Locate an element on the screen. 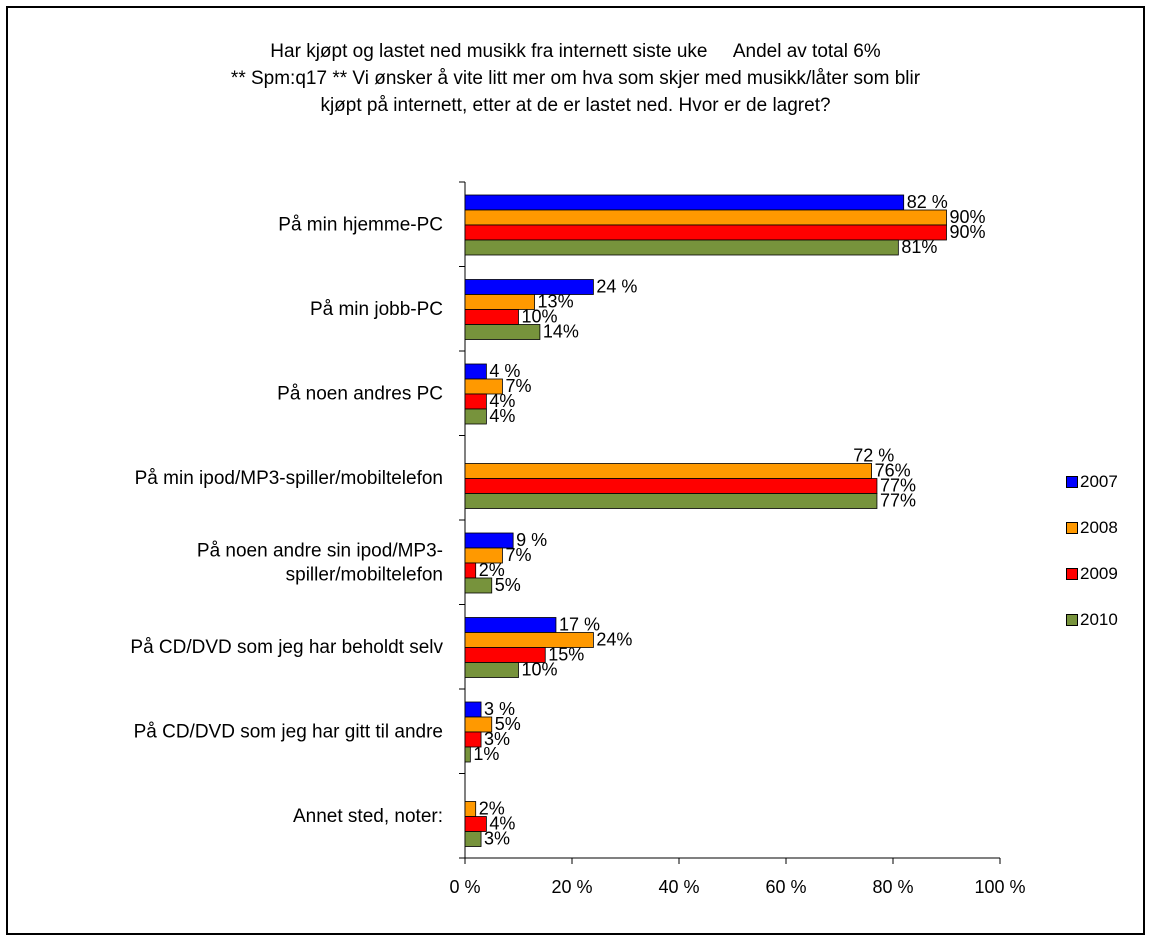 The height and width of the screenshot is (941, 1151). category-label: På CD/DVD som jeg har gitt til andre is located at coordinates (288, 731).